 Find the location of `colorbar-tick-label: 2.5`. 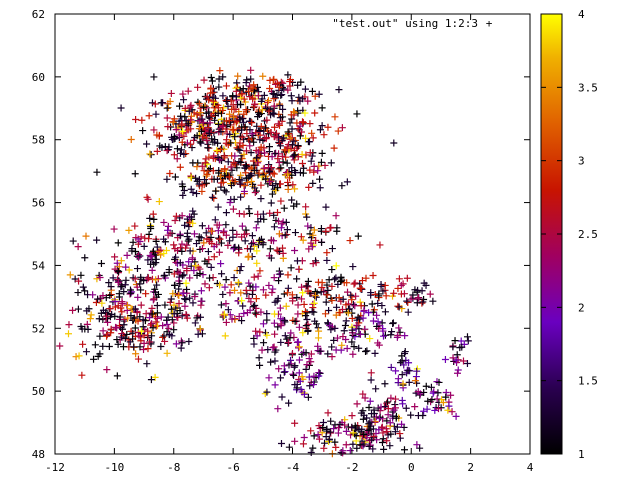

colorbar-tick-label: 2.5 is located at coordinates (588, 234).